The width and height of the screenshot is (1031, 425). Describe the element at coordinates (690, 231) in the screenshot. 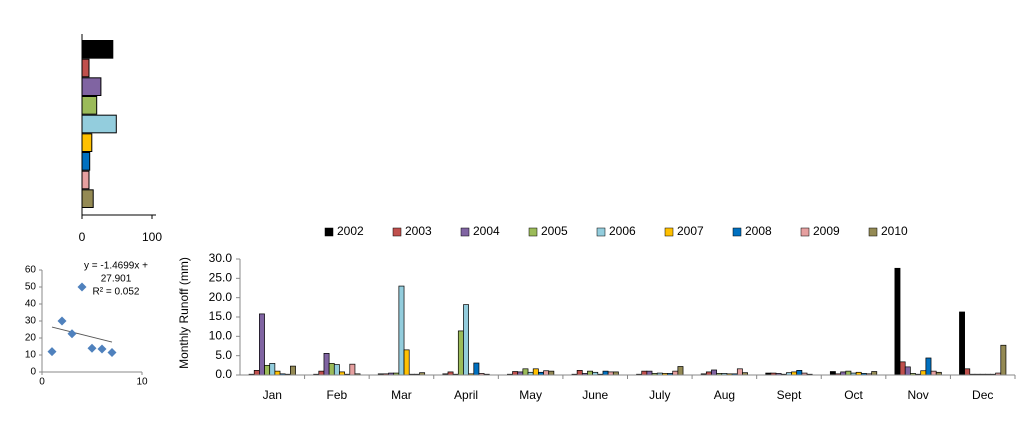

I see `legend-label: 2007` at that location.